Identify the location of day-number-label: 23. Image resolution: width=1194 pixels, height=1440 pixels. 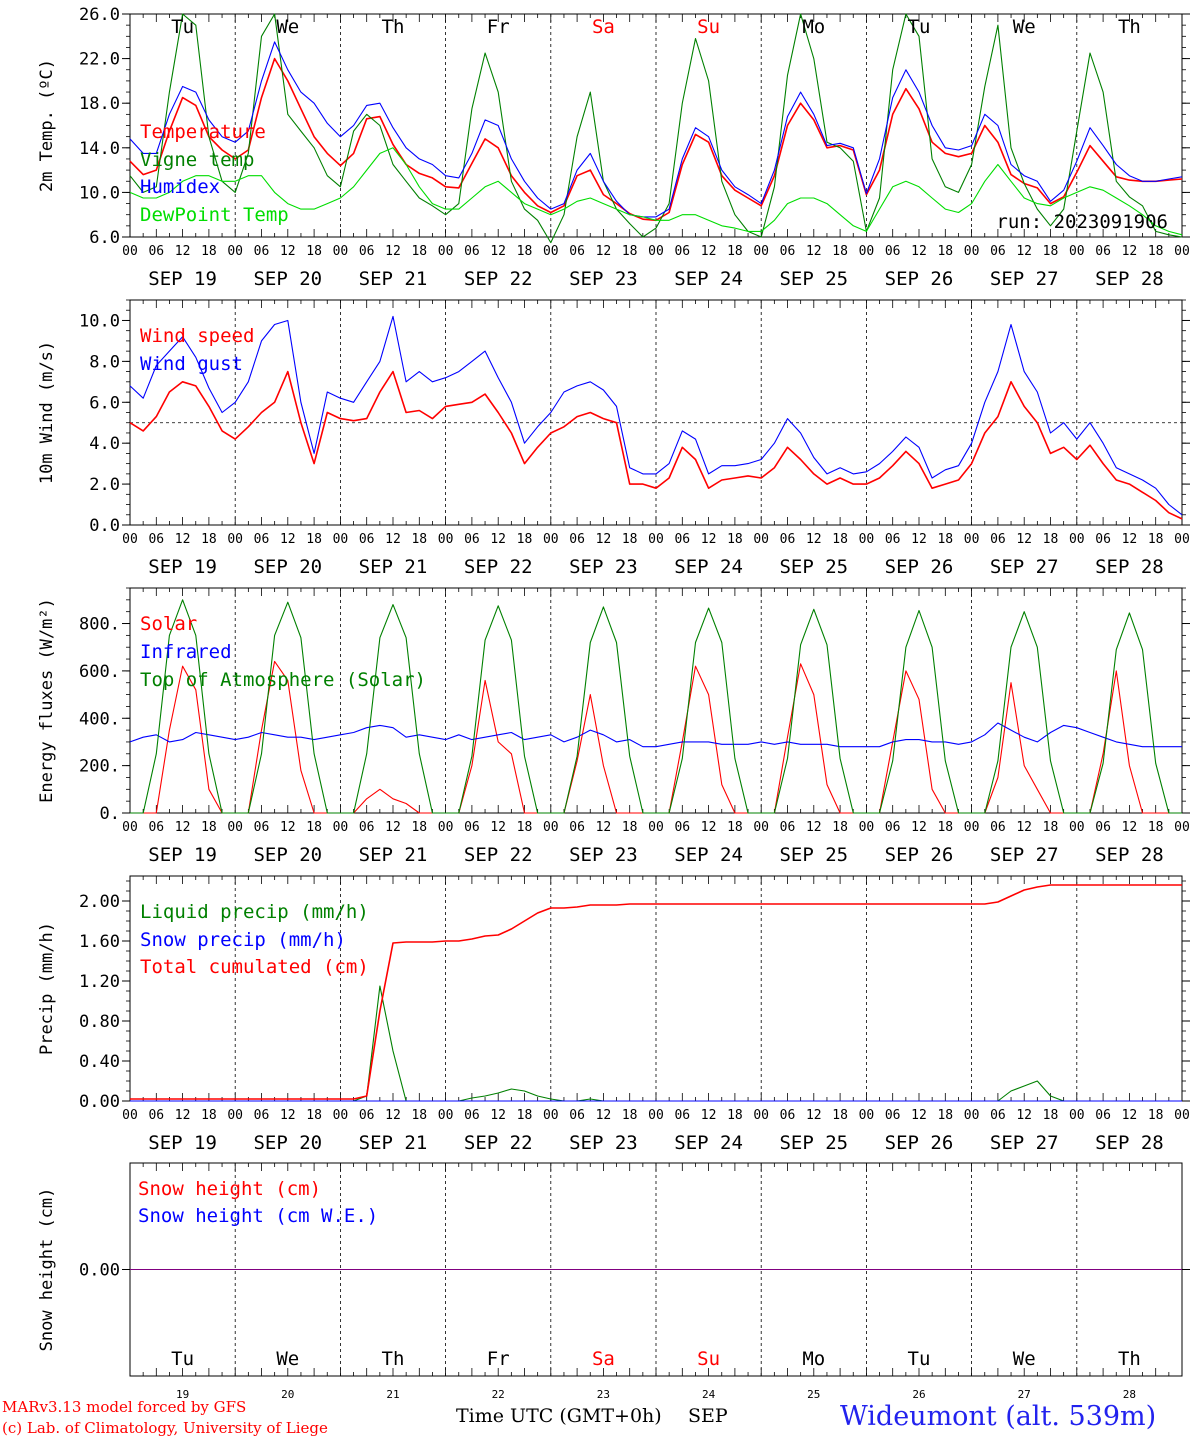
(603, 1394).